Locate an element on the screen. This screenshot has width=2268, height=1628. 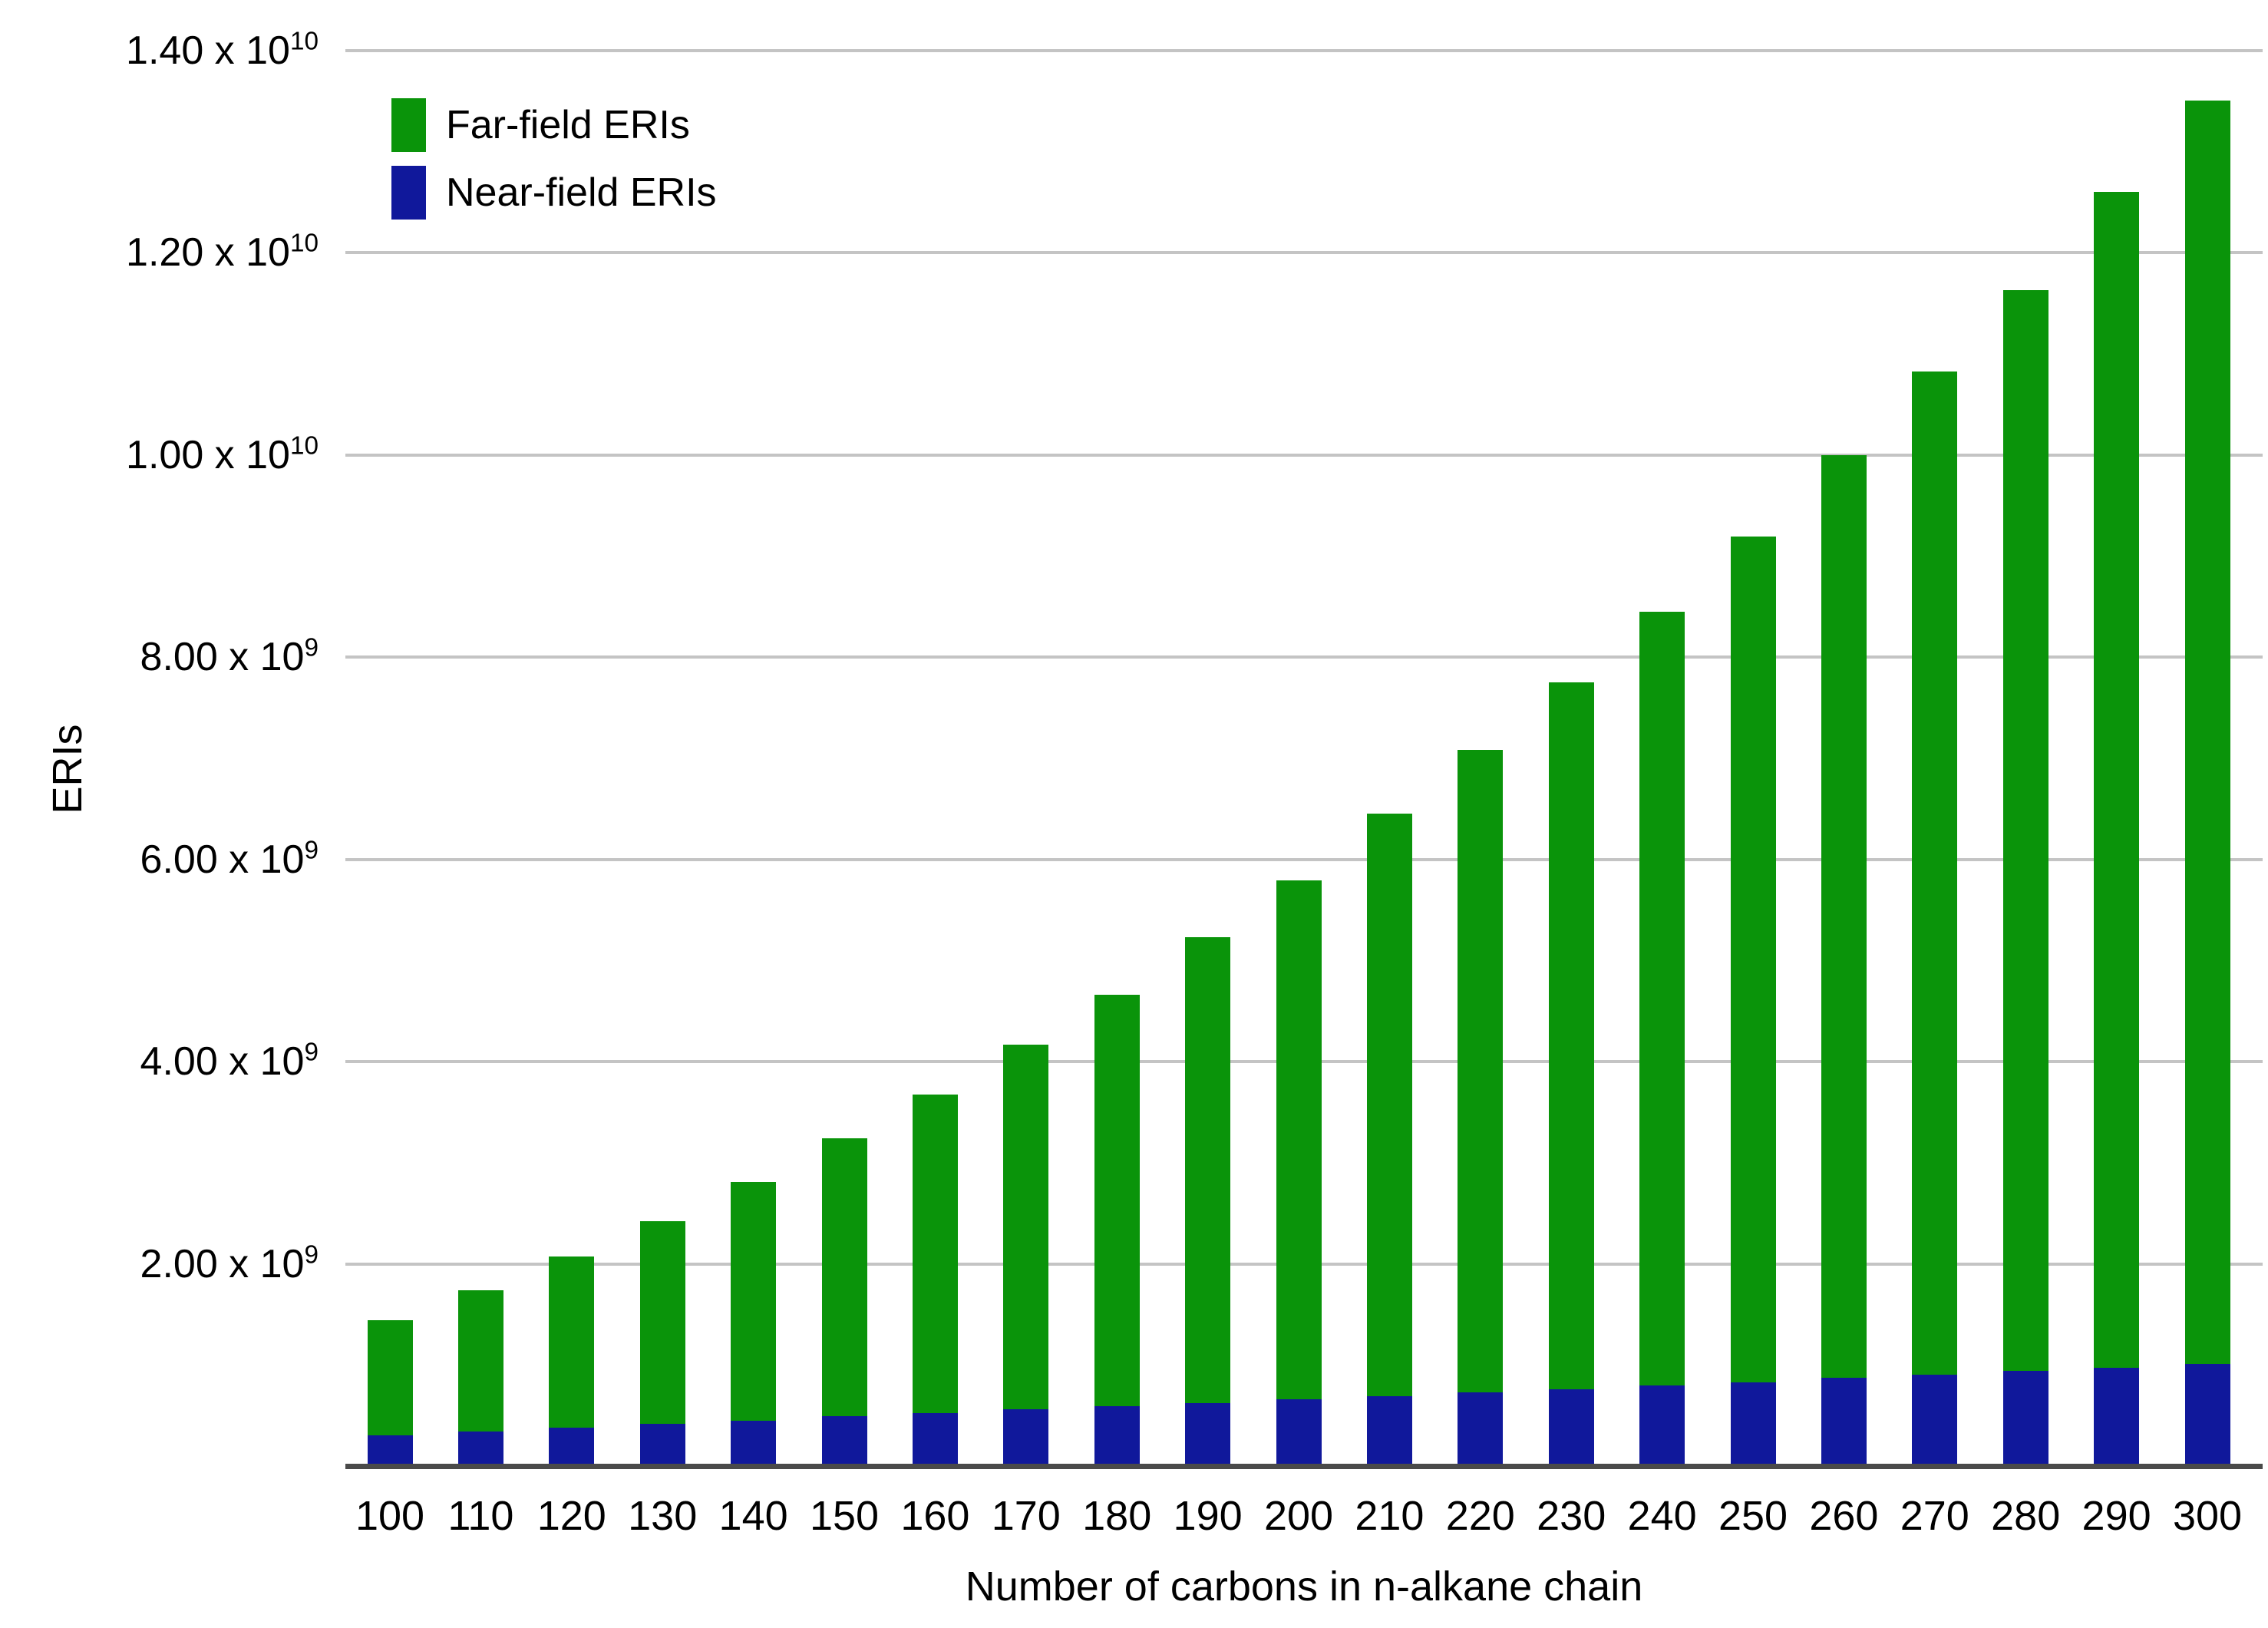
x-tick-label-110: 110 is located at coordinates (481, 1516).